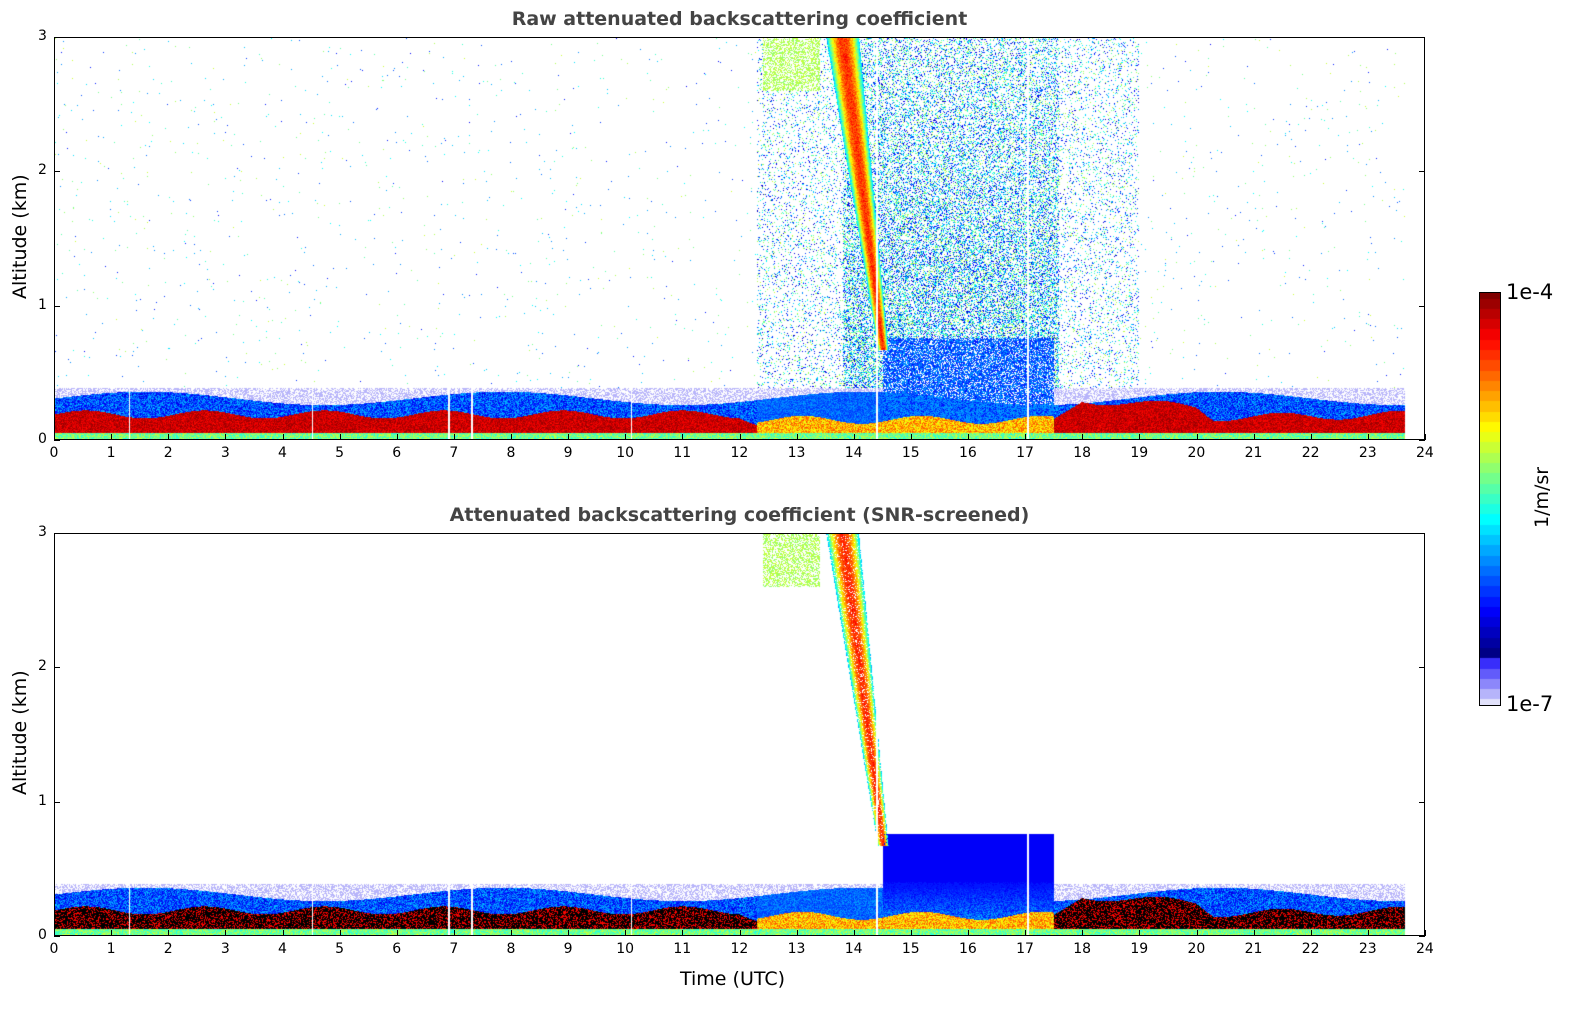 The width and height of the screenshot is (1595, 1020). Describe the element at coordinates (968, 453) in the screenshot. I see `x-tick-label: 16` at that location.